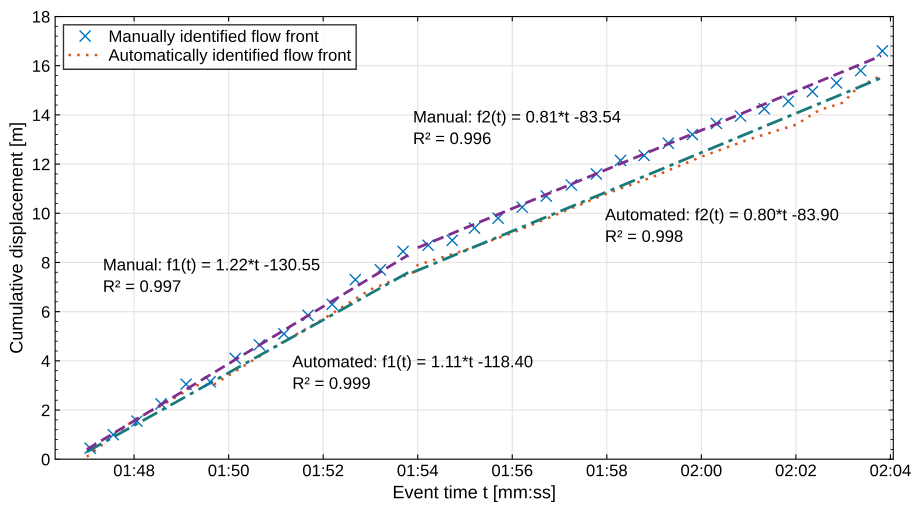 This screenshot has width=919, height=516. I want to click on y-tick-label: 4, so click(45, 361).